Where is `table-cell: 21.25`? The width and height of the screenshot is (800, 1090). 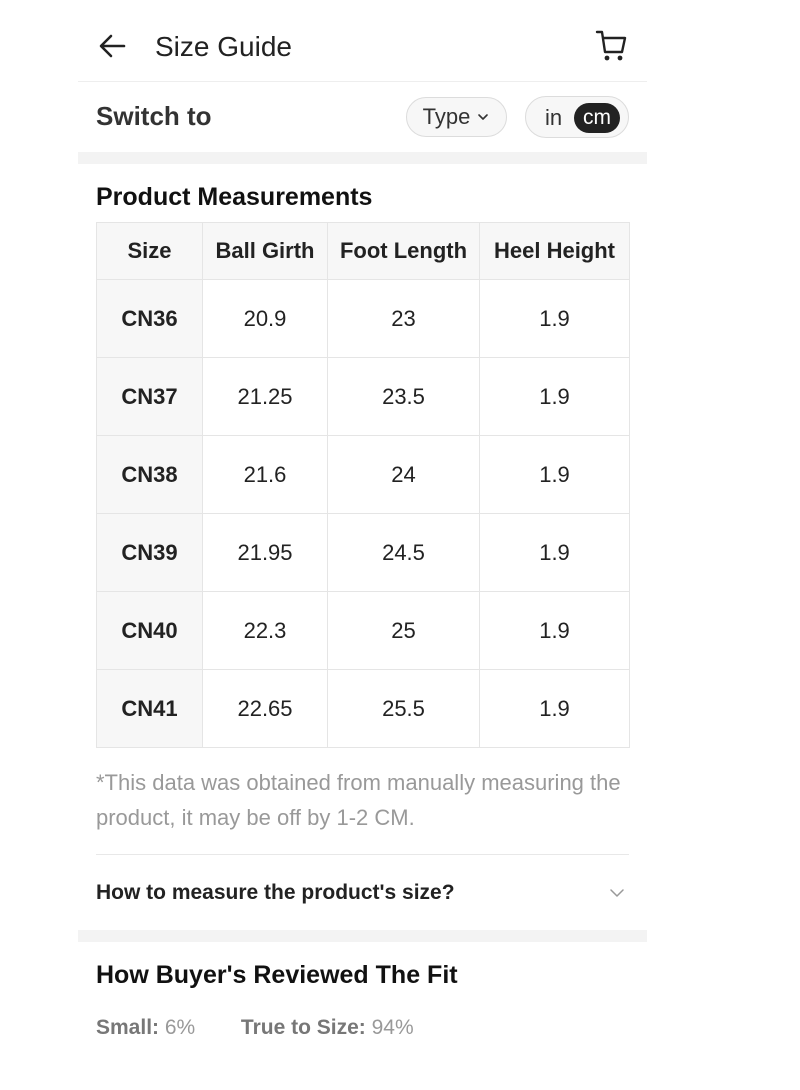 table-cell: 21.25 is located at coordinates (265, 396).